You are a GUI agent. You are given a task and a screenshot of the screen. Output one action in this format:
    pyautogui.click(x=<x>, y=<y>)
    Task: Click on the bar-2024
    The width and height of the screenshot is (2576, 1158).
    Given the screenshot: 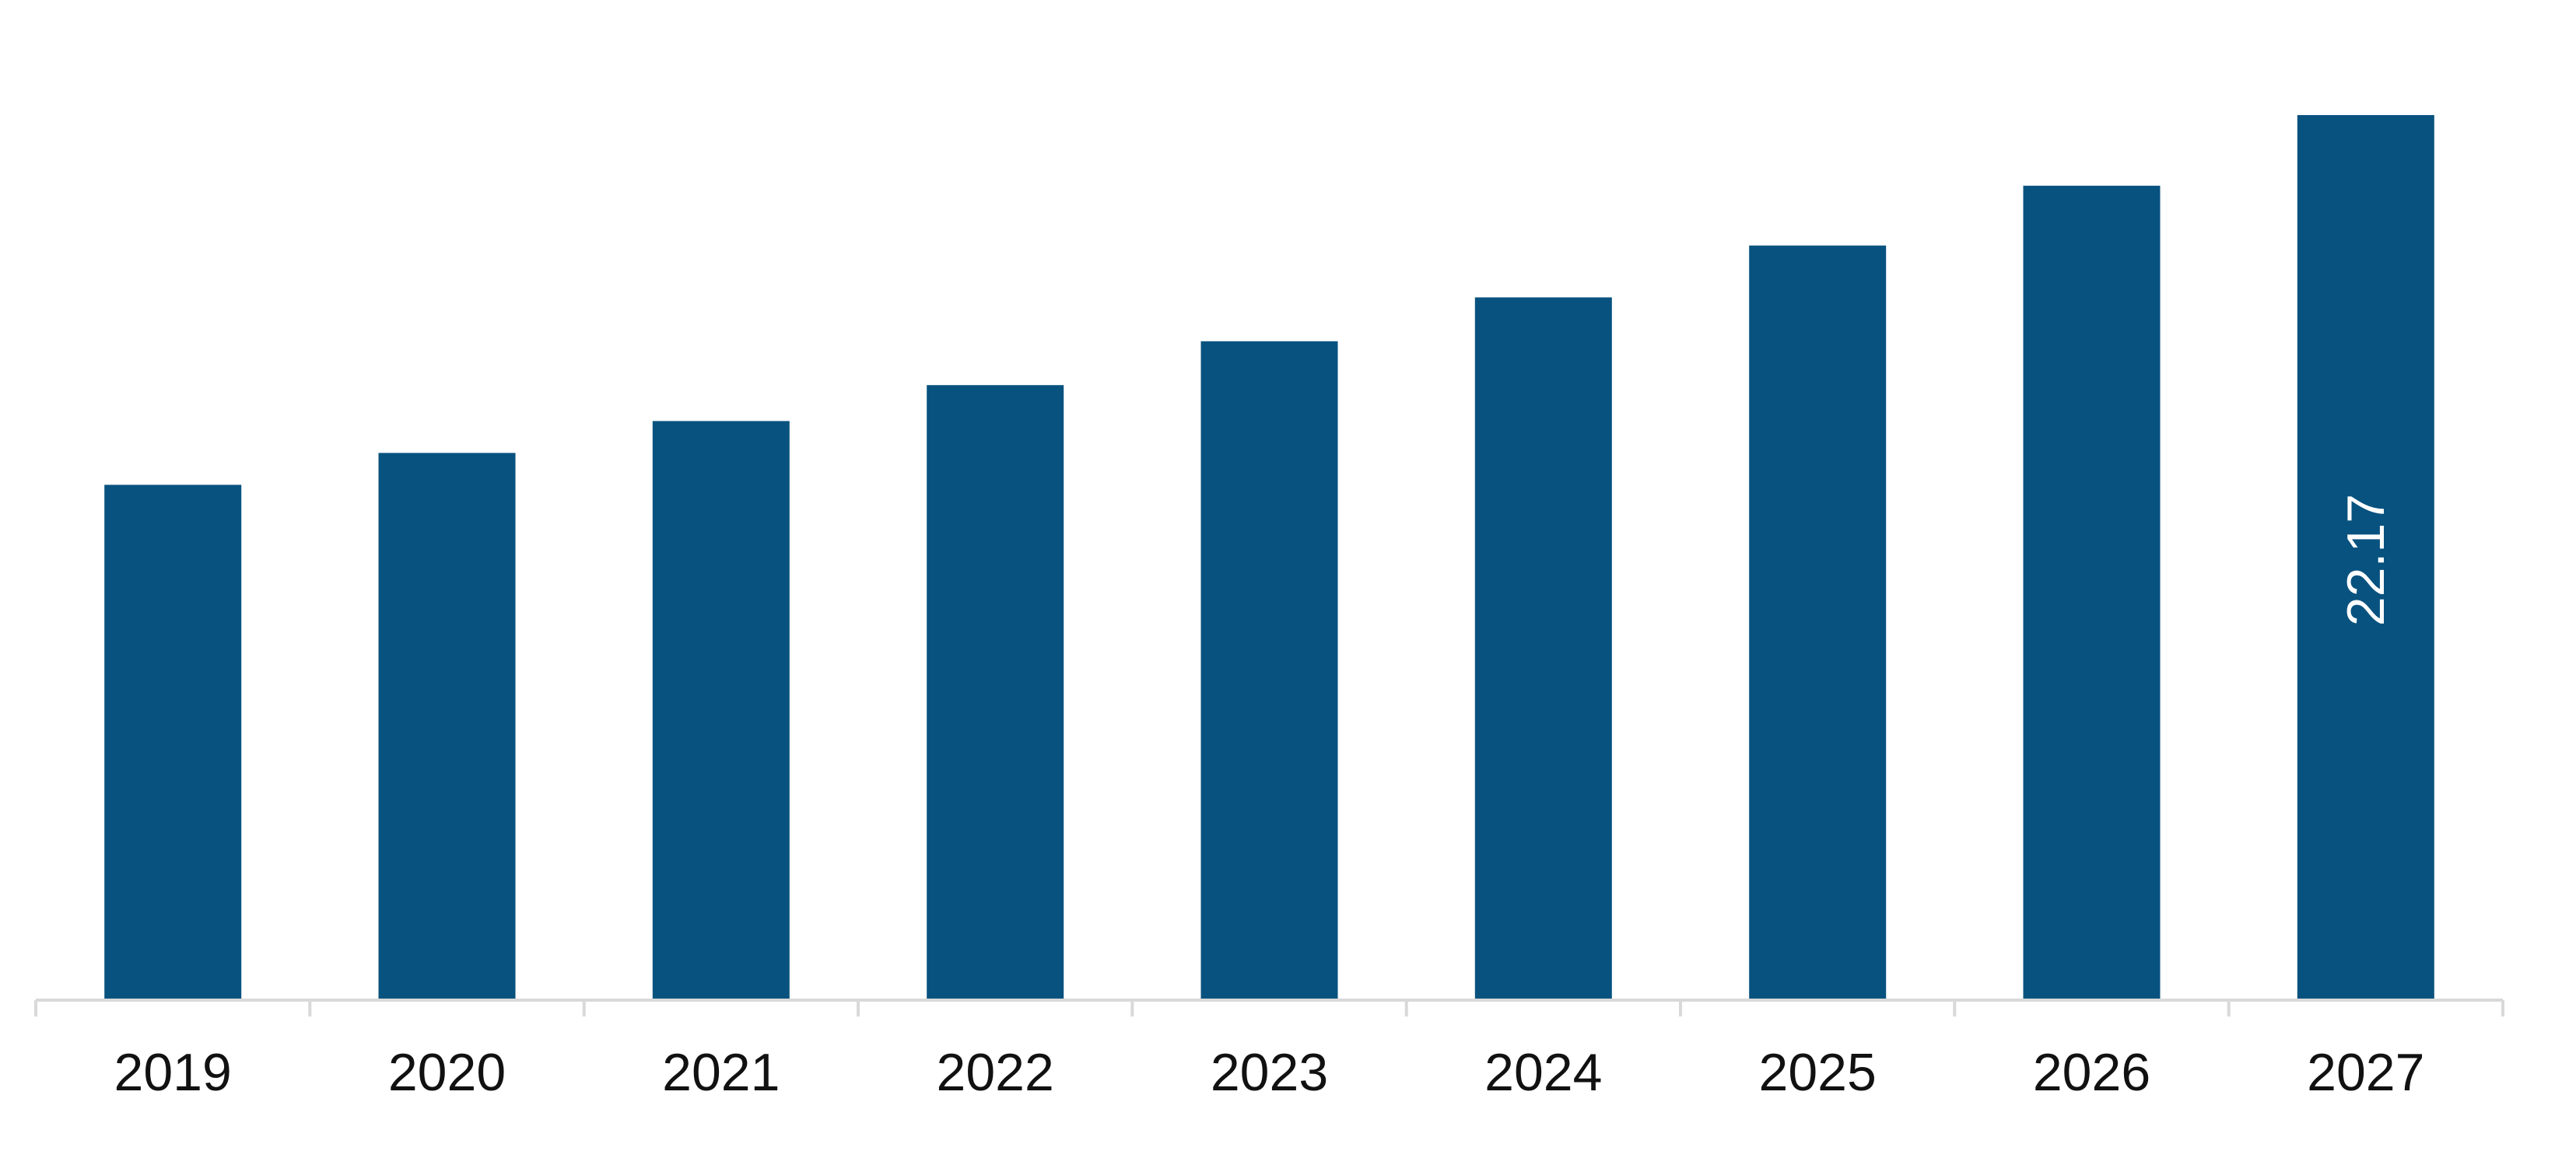 What is the action you would take?
    pyautogui.click(x=1543, y=648)
    